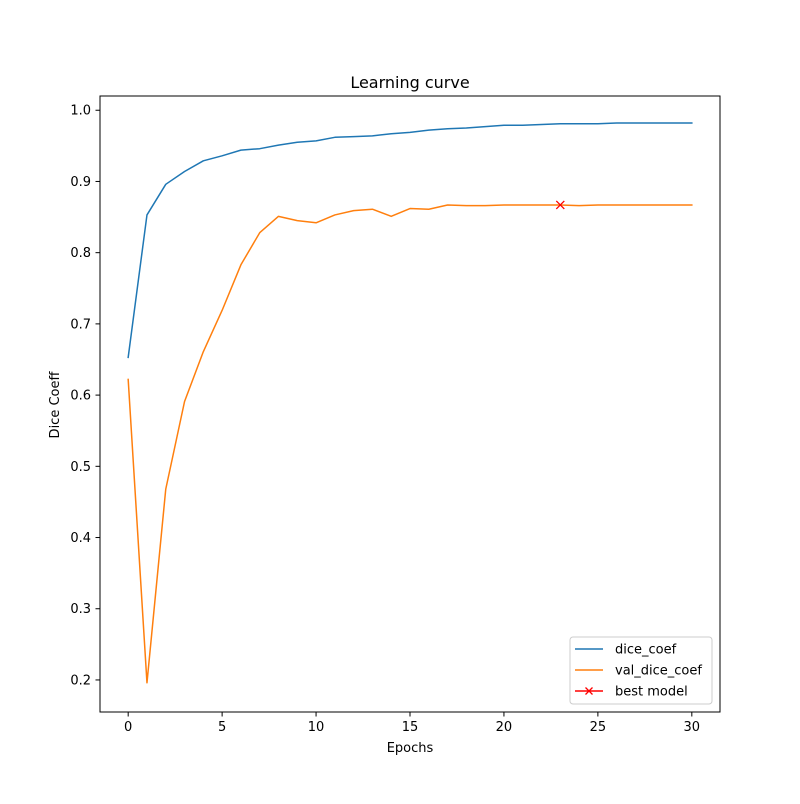 The height and width of the screenshot is (804, 800). I want to click on legend: dice_coef val_dice_coef best model, so click(641, 670).